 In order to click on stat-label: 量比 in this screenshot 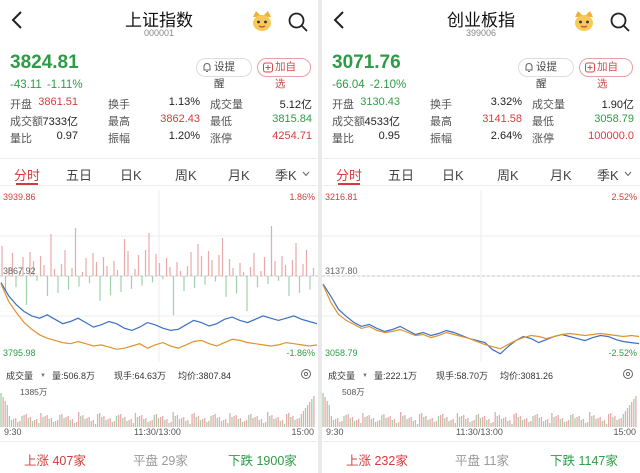, I will do `click(21, 139)`.